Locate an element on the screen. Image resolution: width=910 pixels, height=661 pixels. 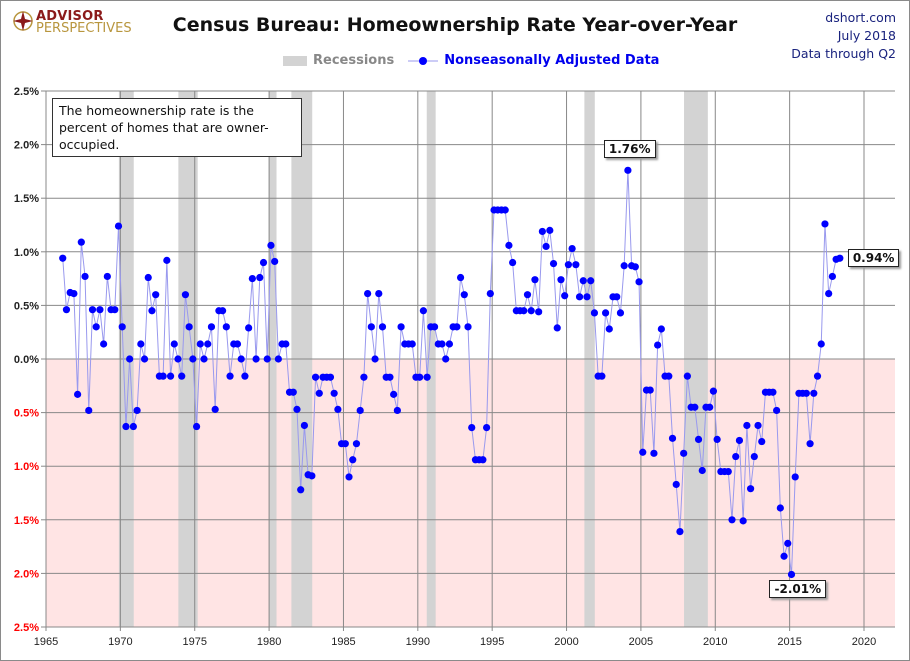
x-tick-label: 1975 is located at coordinates (194, 642).